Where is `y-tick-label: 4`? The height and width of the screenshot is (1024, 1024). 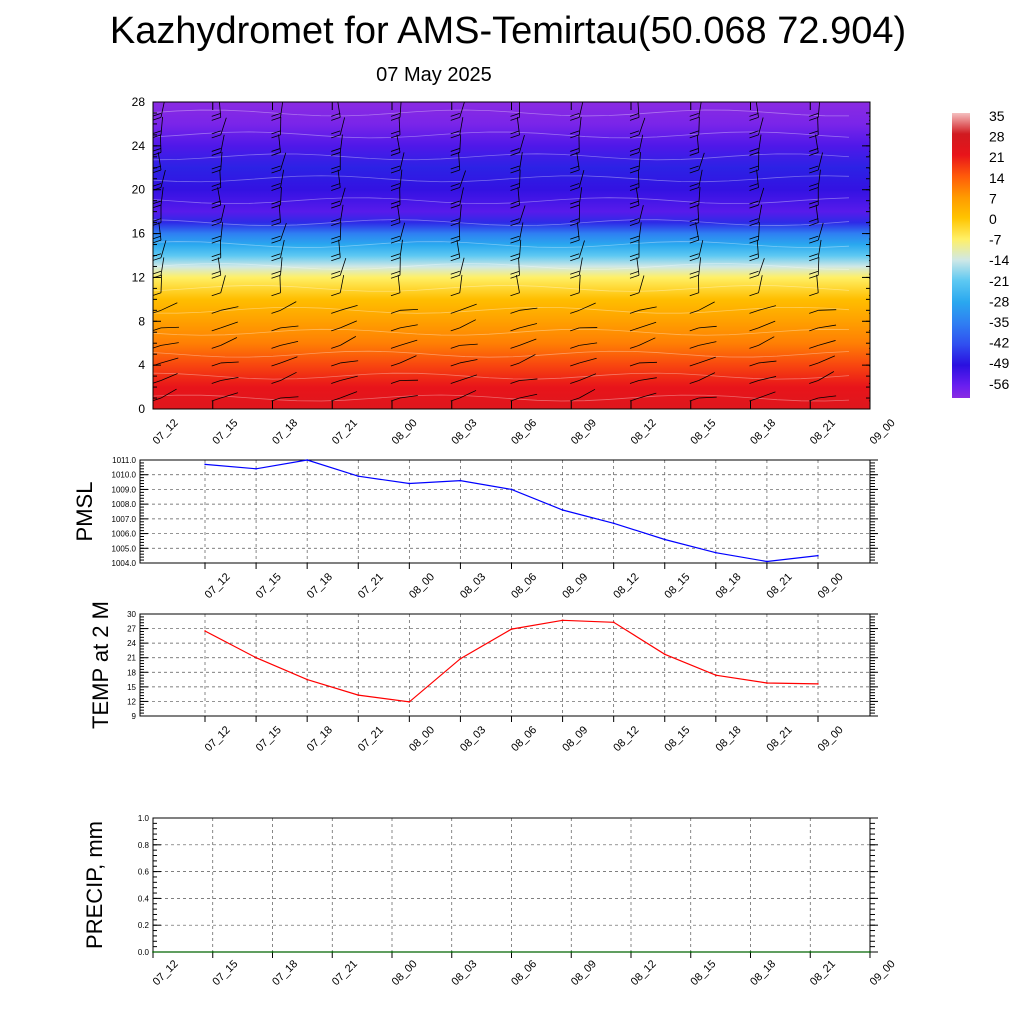
y-tick-label: 4 is located at coordinates (141, 365).